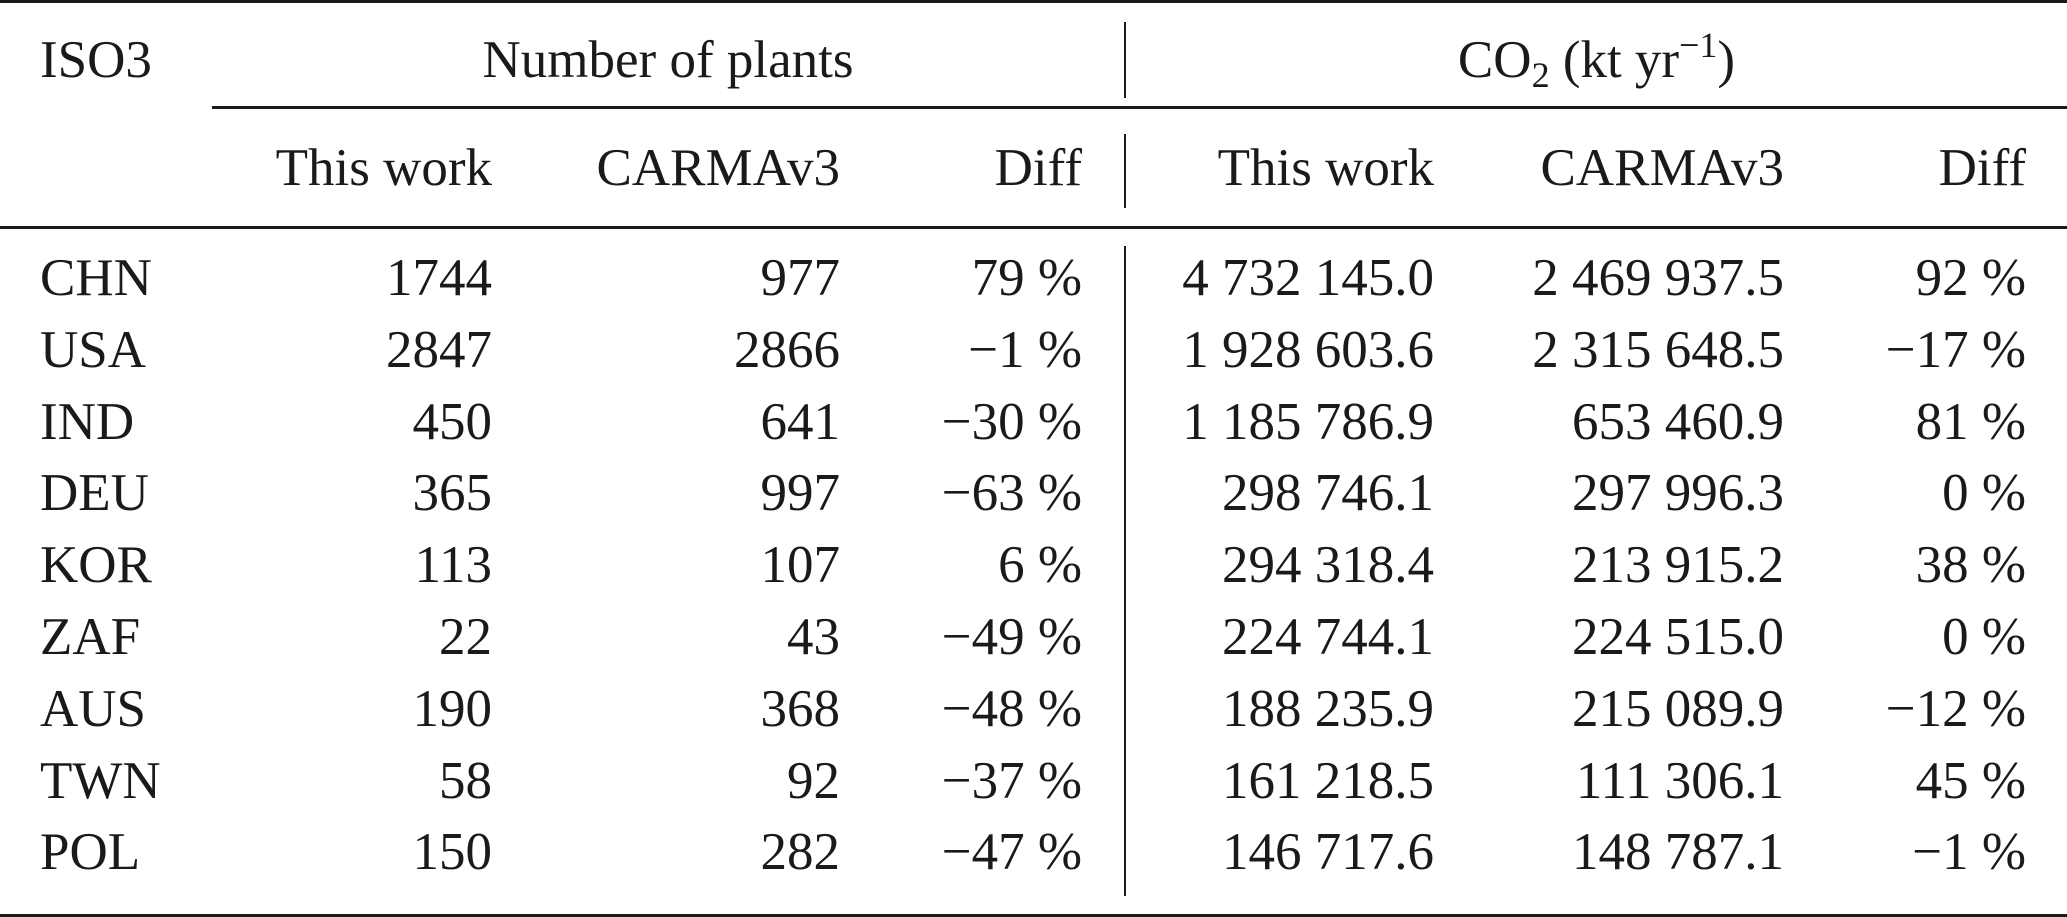  I want to click on cell-co2-diff: 38 %, so click(1970, 565).